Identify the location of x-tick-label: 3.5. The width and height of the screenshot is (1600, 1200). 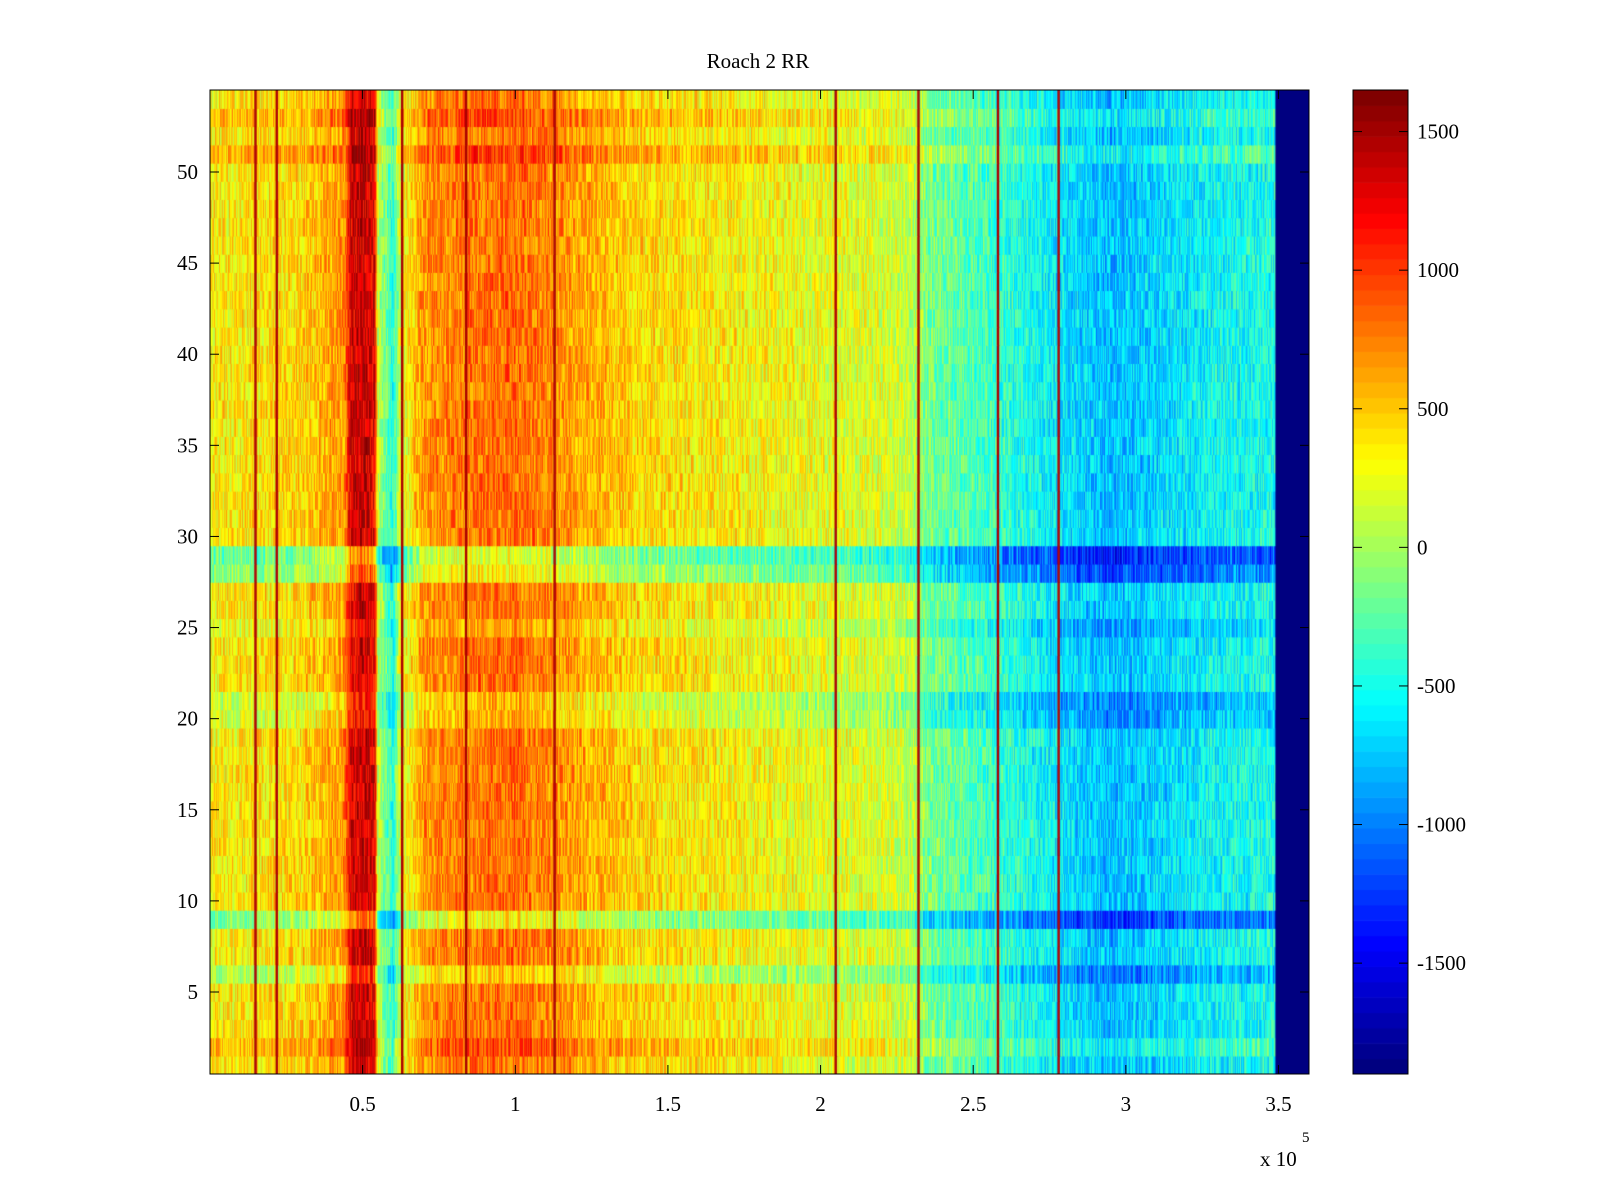
(1278, 1104).